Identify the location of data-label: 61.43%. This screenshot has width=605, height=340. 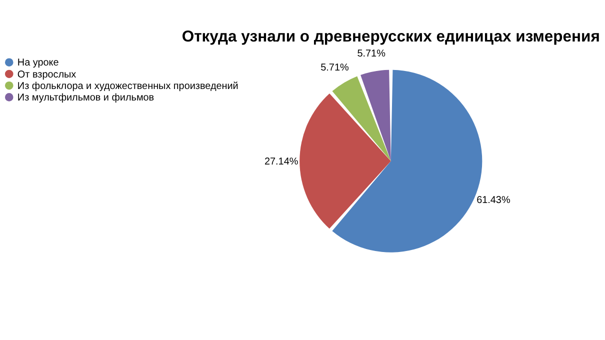
(493, 200).